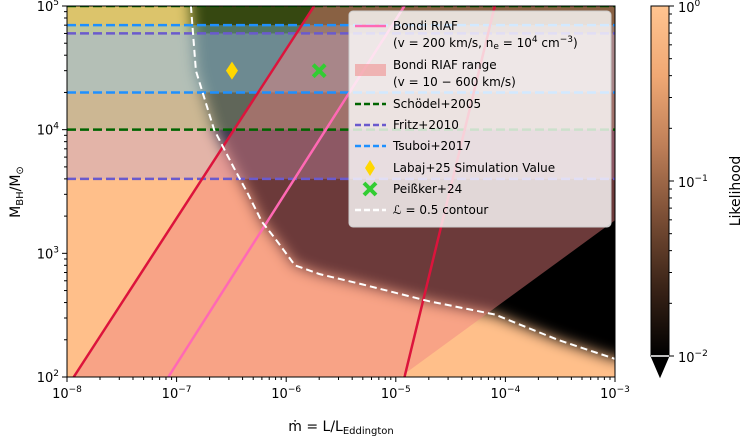  Describe the element at coordinates (231, 70) in the screenshot. I see `marker-labaj` at that location.